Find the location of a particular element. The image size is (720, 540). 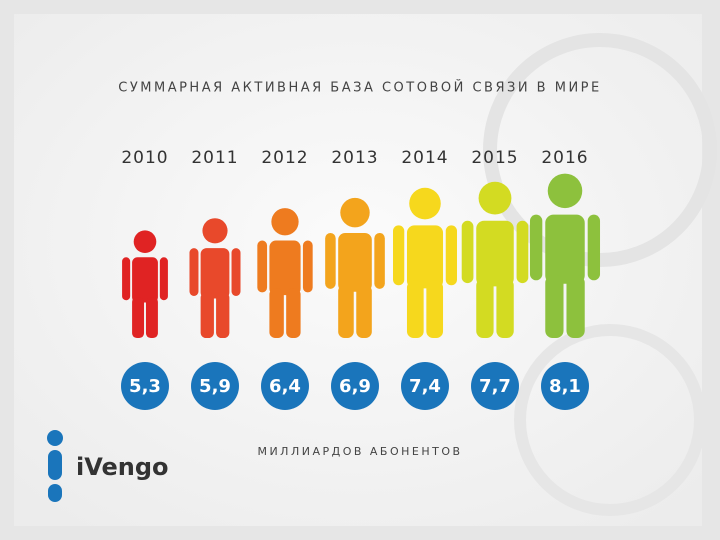

year-label: 2012 is located at coordinates (284, 158).